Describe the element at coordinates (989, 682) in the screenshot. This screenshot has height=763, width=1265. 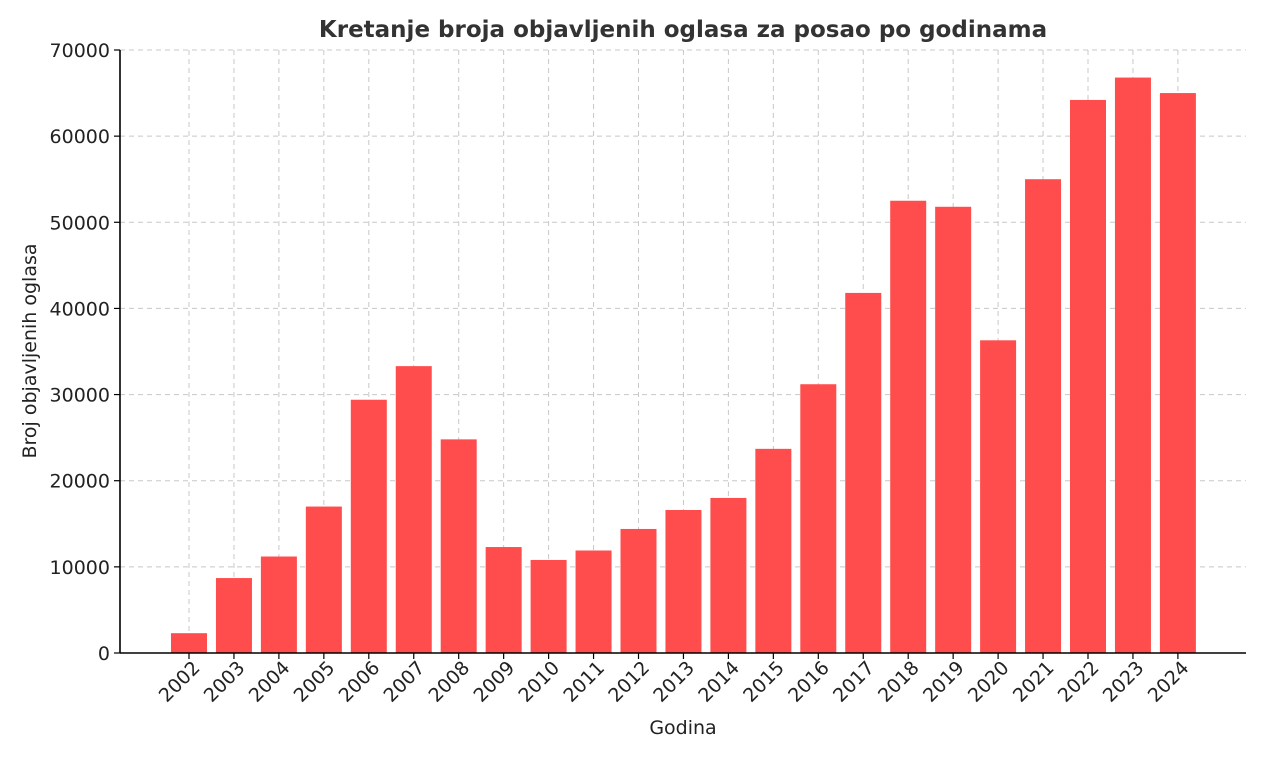
I see `x-tick-label: 2020` at that location.